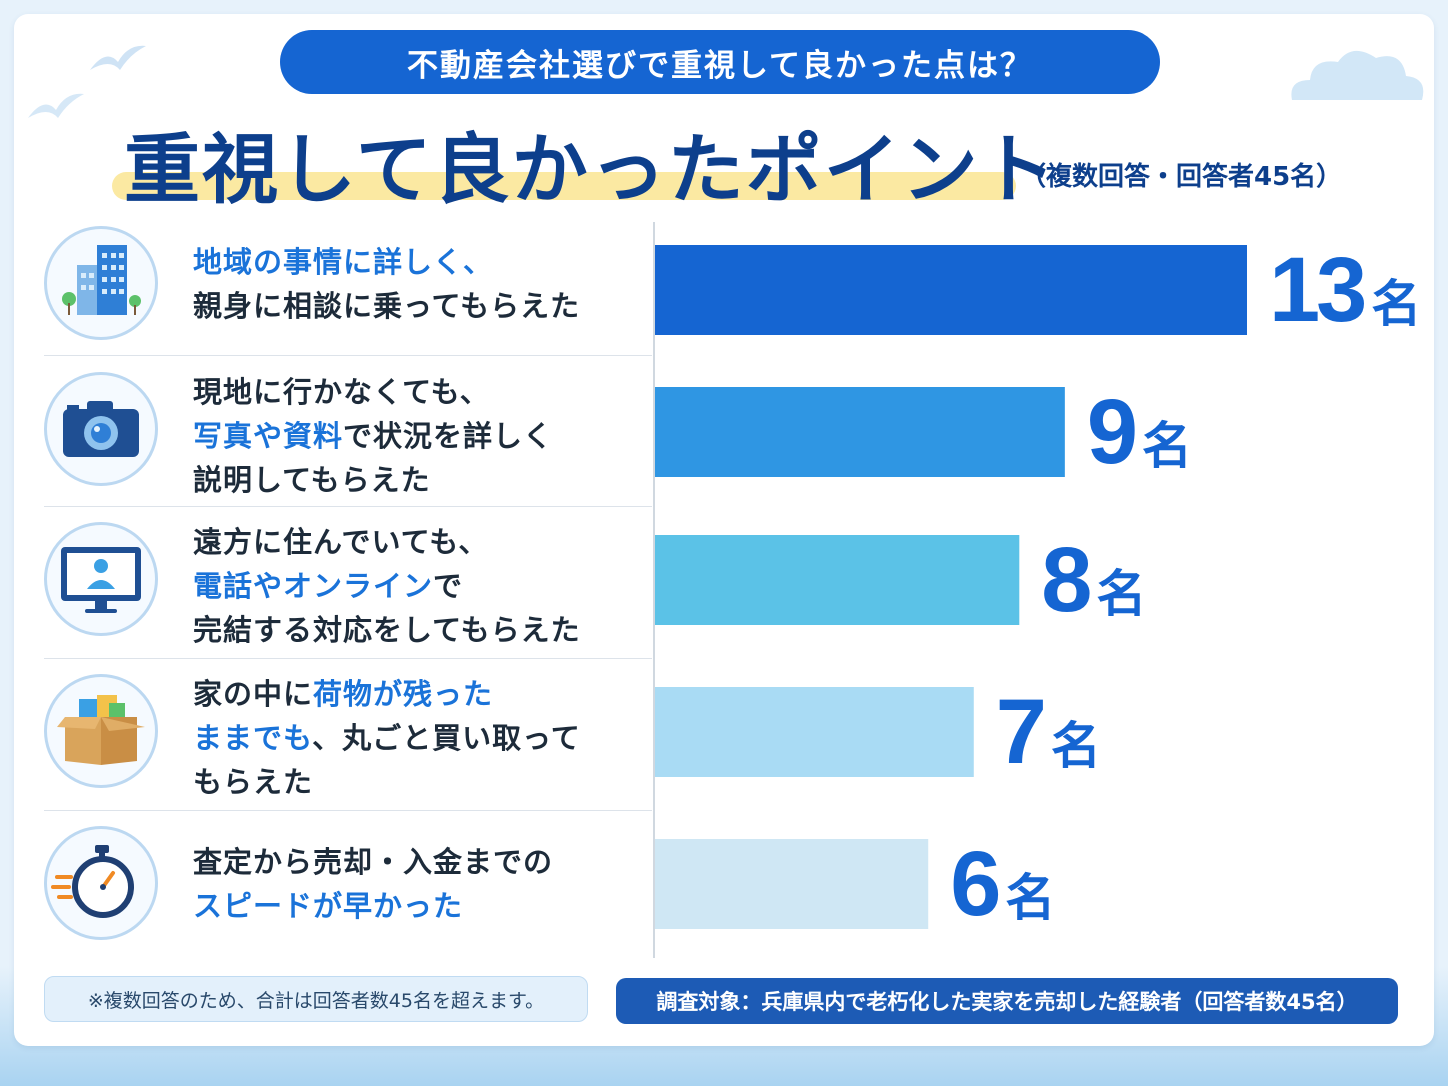  What do you see at coordinates (654, 590) in the screenshot?
I see `chart-axis-line` at bounding box center [654, 590].